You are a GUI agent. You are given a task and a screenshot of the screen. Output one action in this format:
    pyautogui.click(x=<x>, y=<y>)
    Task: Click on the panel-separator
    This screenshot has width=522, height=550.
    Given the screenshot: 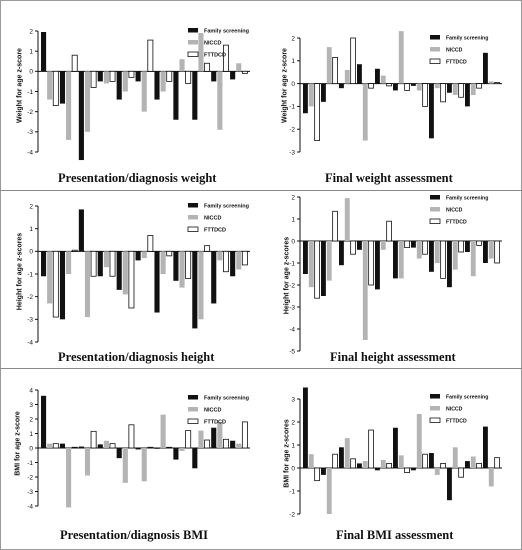 What is the action you would take?
    pyautogui.click(x=261, y=190)
    